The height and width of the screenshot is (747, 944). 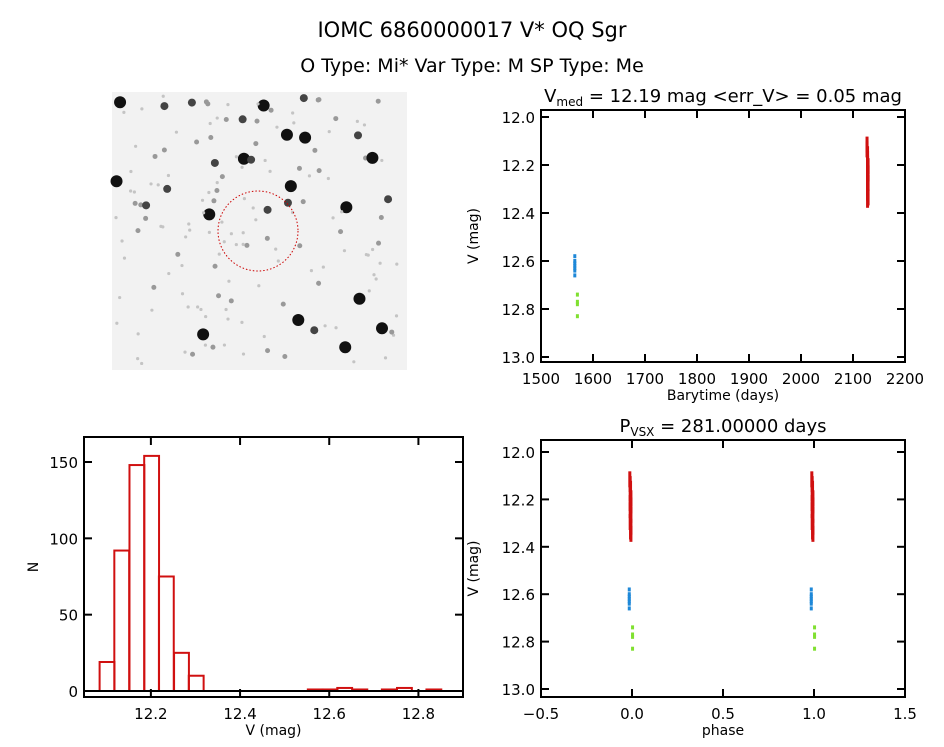 What do you see at coordinates (723, 97) in the screenshot?
I see `plot-title: Vmed = 12.19 mag <err_V> = 0.05 mag` at bounding box center [723, 97].